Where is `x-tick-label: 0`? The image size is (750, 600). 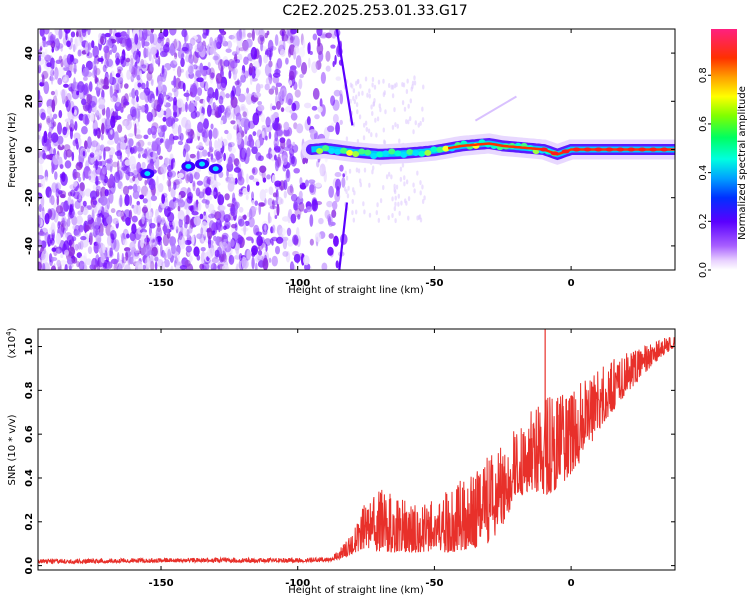
x-tick-label: 0 is located at coordinates (571, 583).